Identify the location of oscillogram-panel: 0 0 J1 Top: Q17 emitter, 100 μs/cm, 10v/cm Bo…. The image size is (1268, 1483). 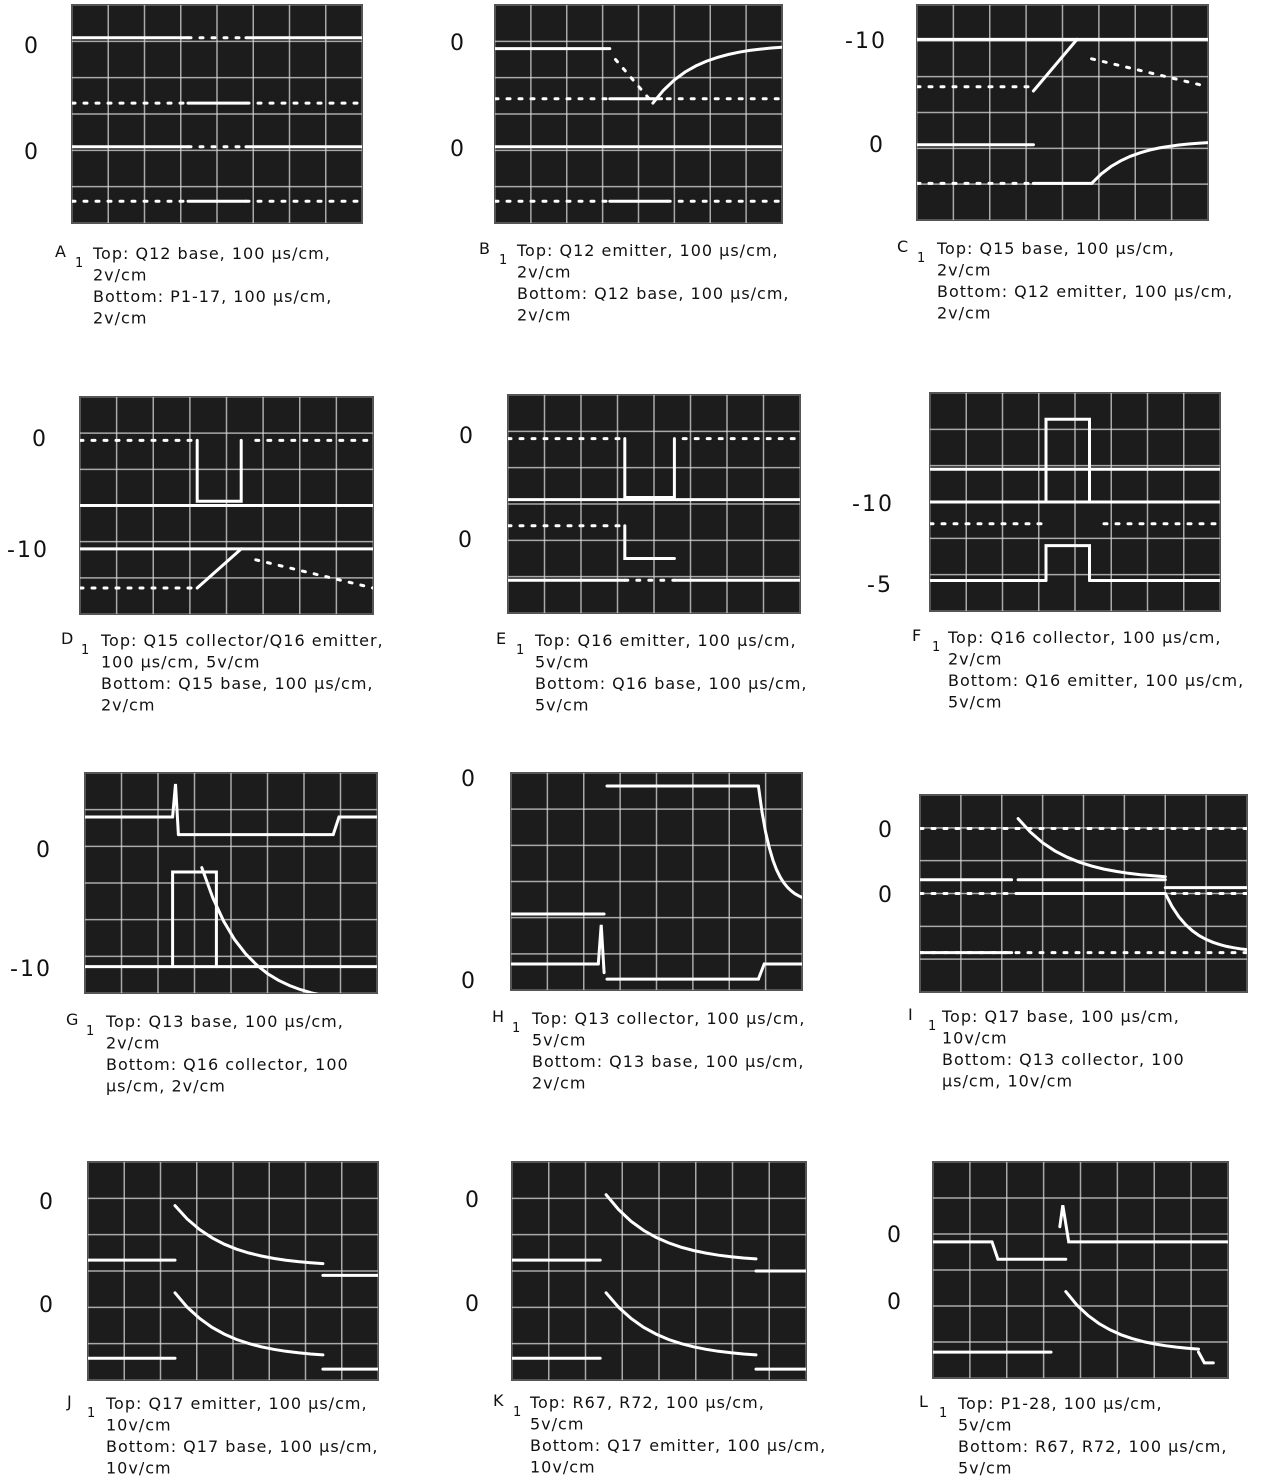
(209, 1319).